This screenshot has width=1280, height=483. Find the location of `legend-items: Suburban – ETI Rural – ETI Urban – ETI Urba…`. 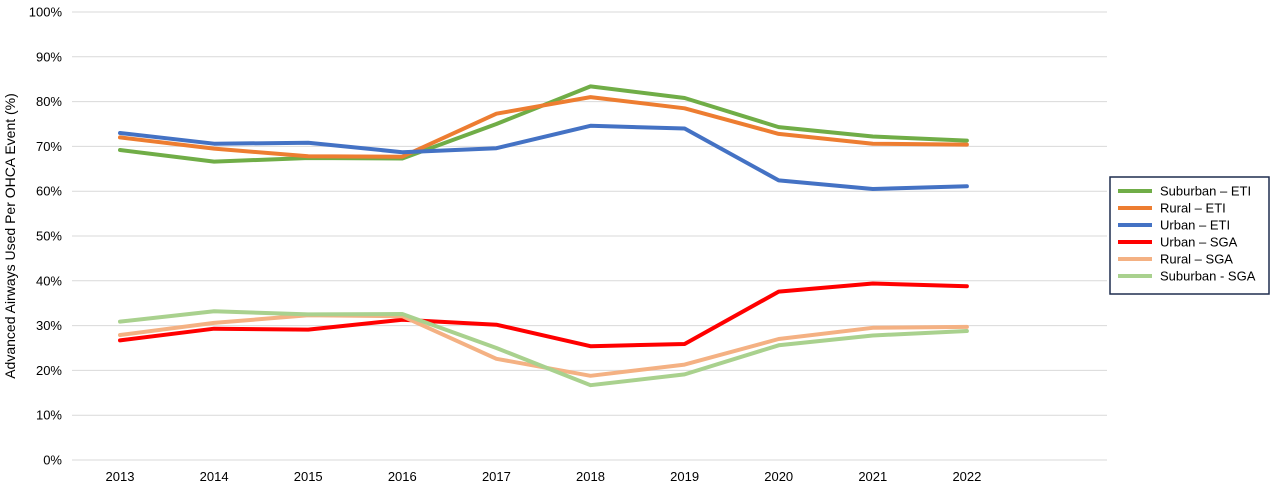

legend-items: Suburban – ETI Rural – ETI Urban – ETI Urba… is located at coordinates (1187, 234).